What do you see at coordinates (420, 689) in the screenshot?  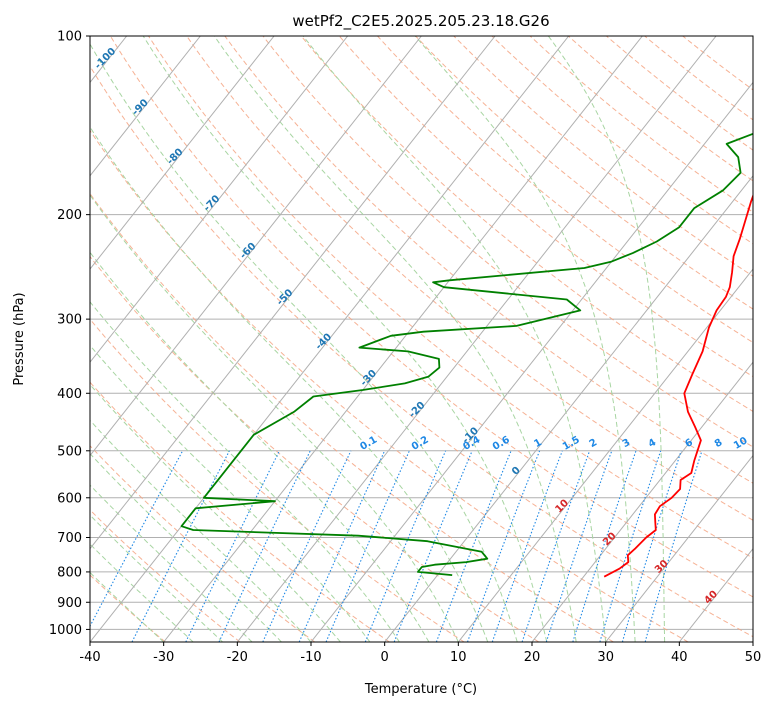 I see `x-axis-label: Temperature (°C)` at bounding box center [420, 689].